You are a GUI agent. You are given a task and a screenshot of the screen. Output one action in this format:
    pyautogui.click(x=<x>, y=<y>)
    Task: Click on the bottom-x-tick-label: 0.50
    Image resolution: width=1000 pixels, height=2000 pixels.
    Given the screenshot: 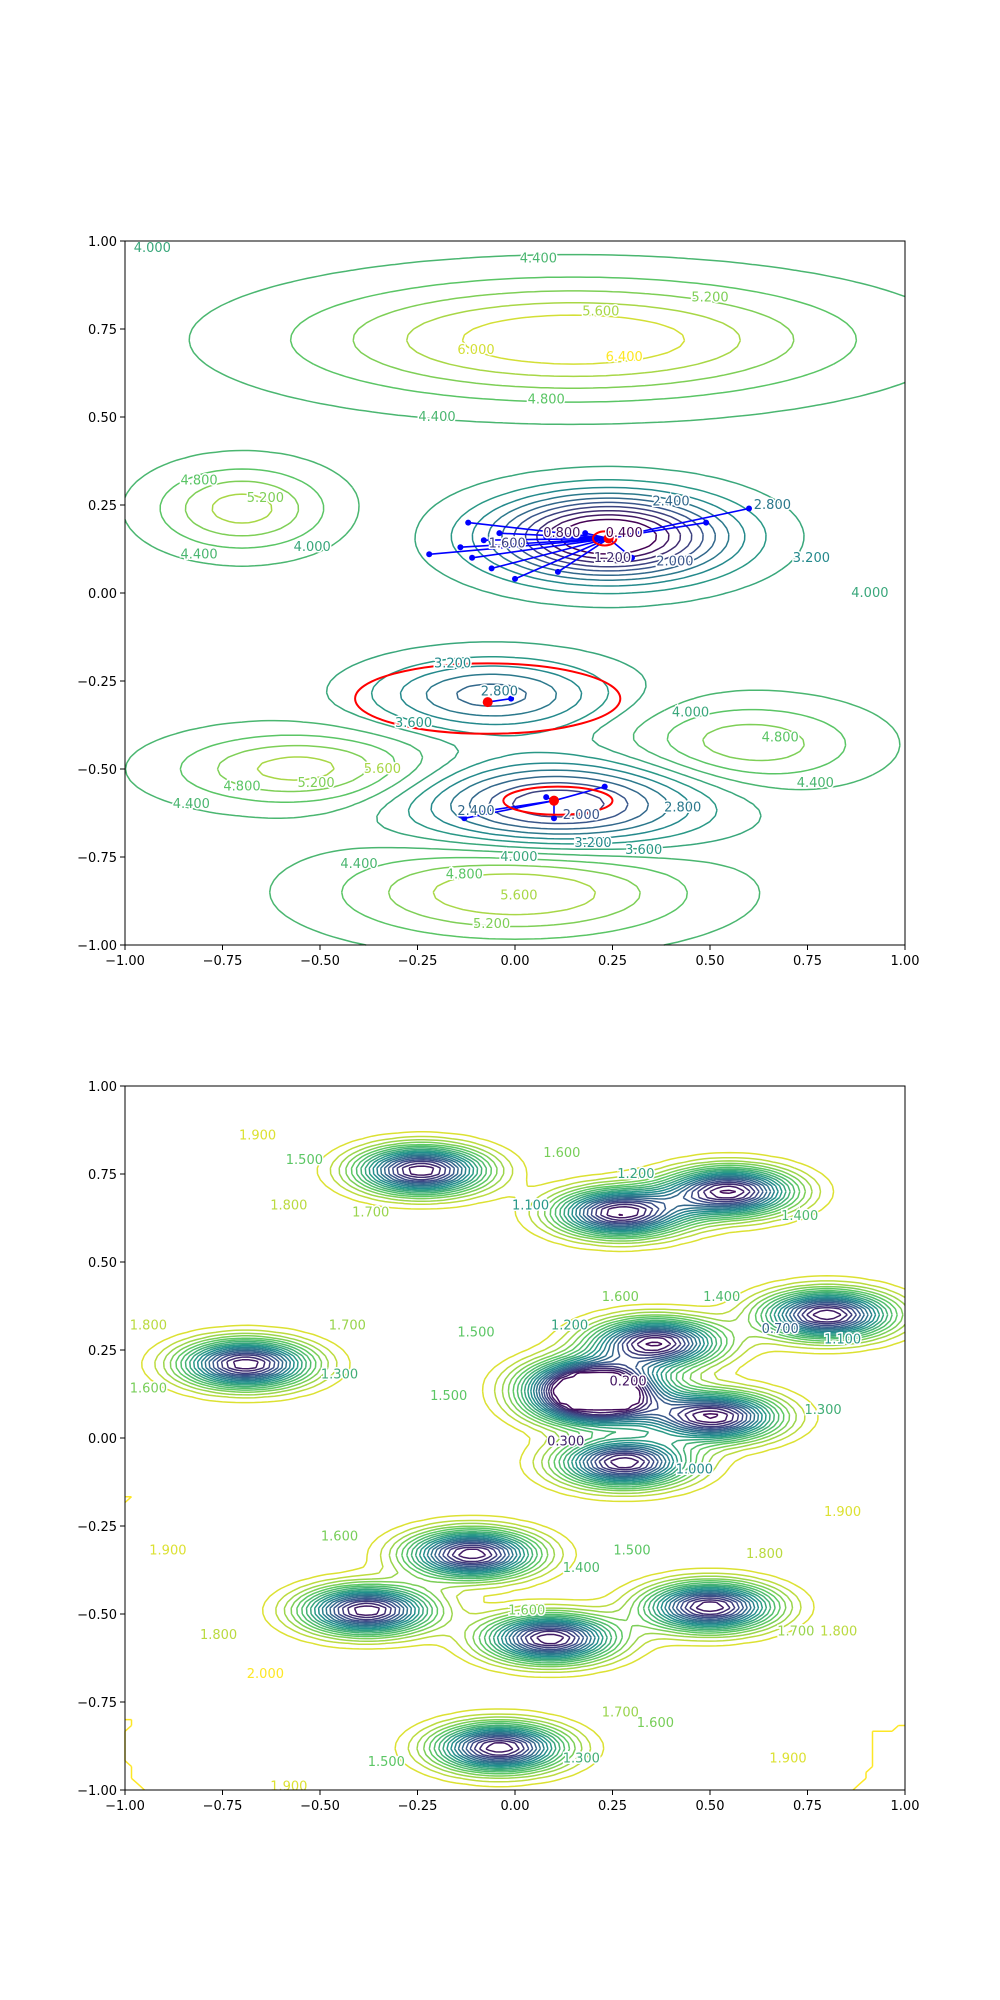 What is the action you would take?
    pyautogui.click(x=710, y=1806)
    